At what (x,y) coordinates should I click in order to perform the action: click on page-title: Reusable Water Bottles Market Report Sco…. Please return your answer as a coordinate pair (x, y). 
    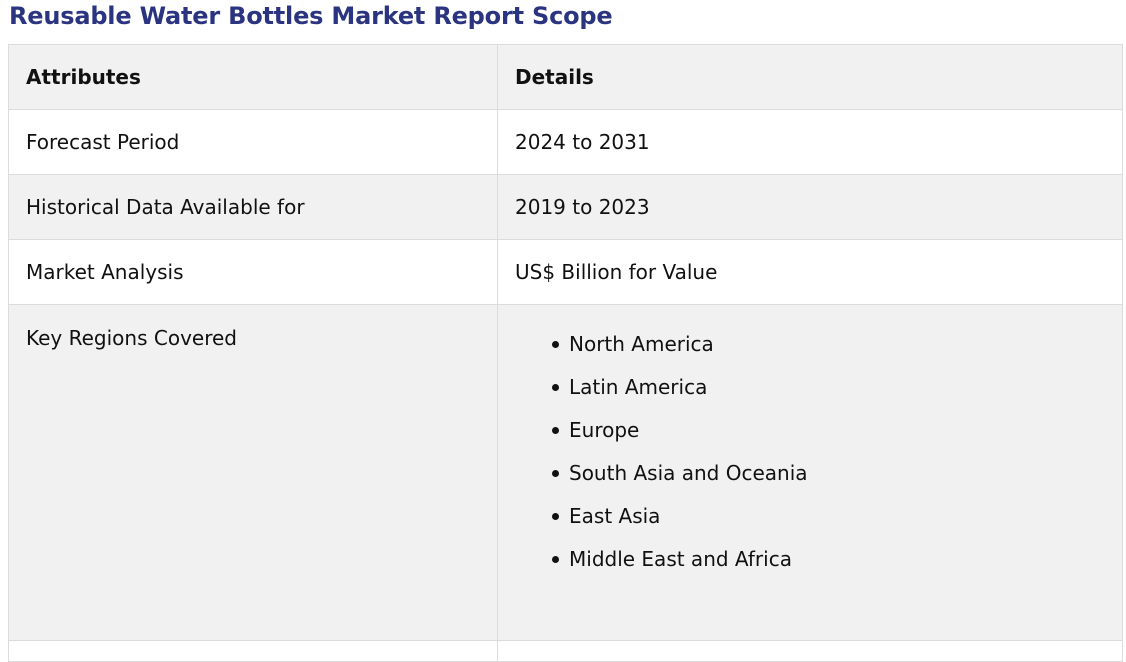
    Looking at the image, I should click on (311, 16).